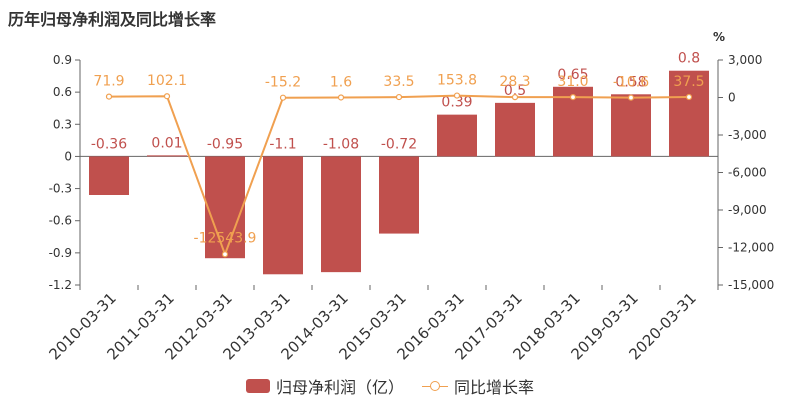  I want to click on chart-title: 历年归母净利润及同比增长率, so click(112, 19).